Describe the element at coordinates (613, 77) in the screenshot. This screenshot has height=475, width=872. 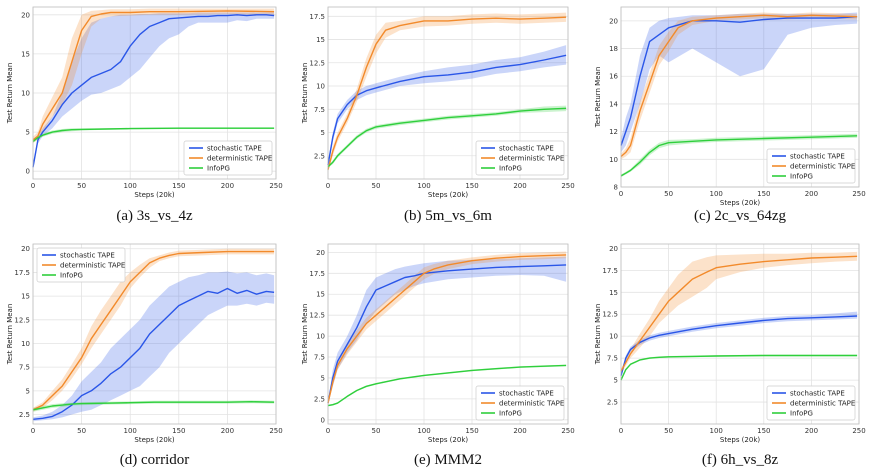
I see `y-tick-label: 16` at that location.